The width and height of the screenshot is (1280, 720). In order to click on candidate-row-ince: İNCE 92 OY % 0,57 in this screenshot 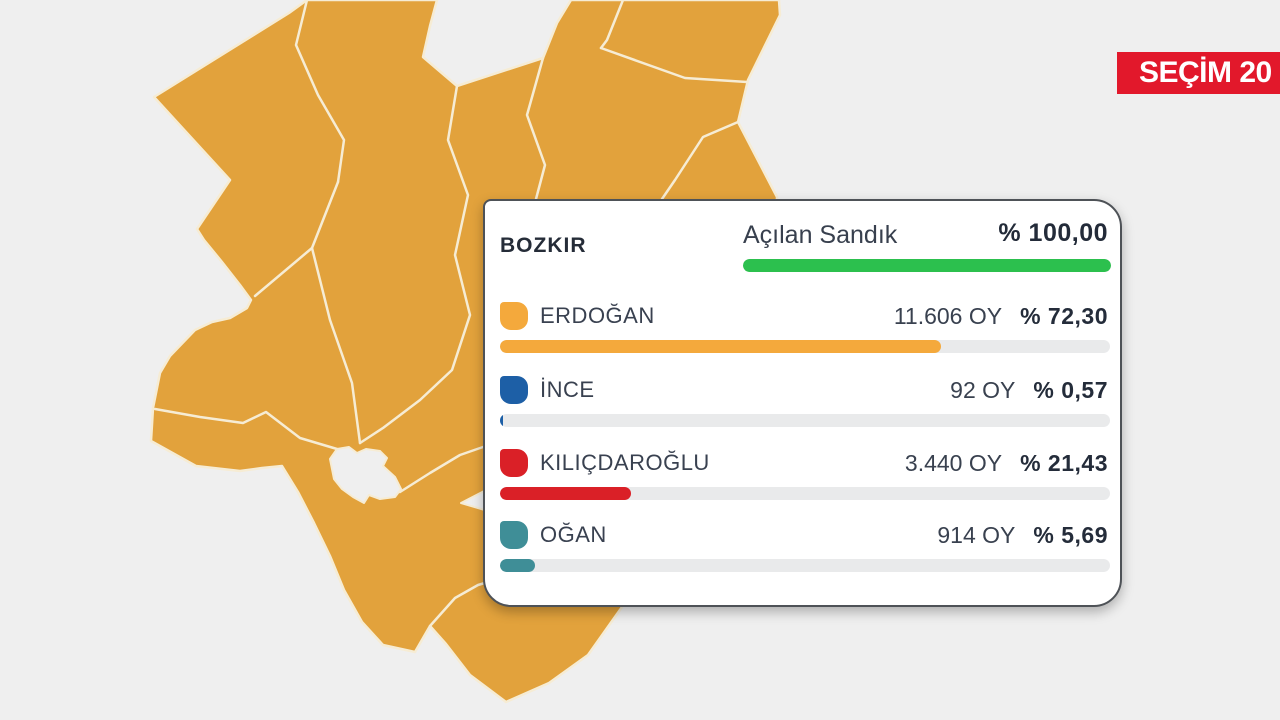, I will do `click(805, 405)`.